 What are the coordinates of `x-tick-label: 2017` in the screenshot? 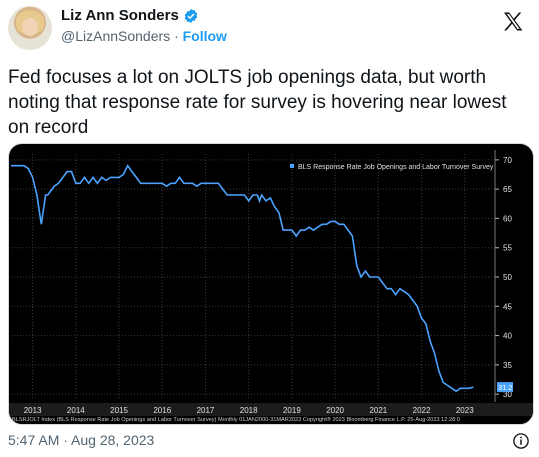 It's located at (206, 410).